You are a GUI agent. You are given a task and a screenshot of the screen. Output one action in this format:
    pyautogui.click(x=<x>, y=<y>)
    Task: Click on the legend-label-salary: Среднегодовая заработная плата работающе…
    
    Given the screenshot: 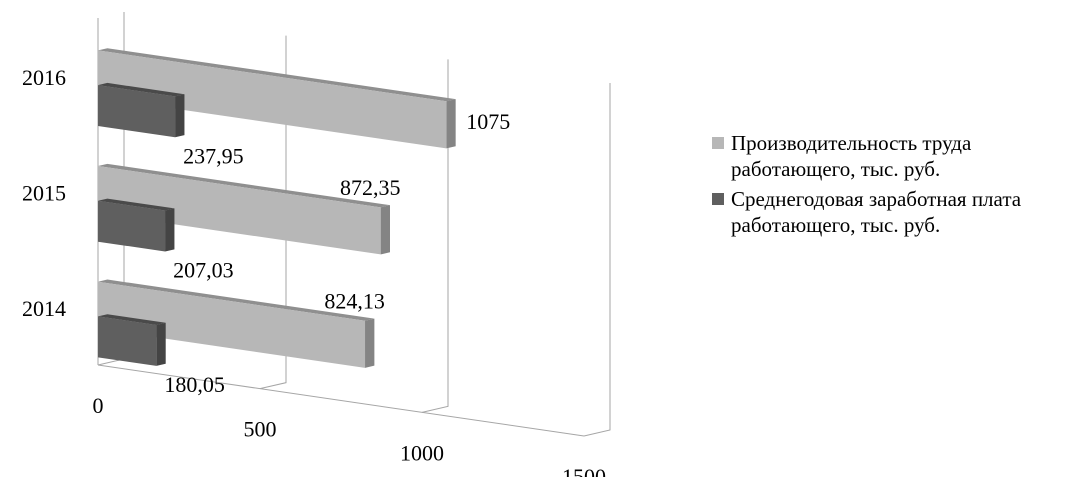 What is the action you would take?
    pyautogui.click(x=876, y=212)
    